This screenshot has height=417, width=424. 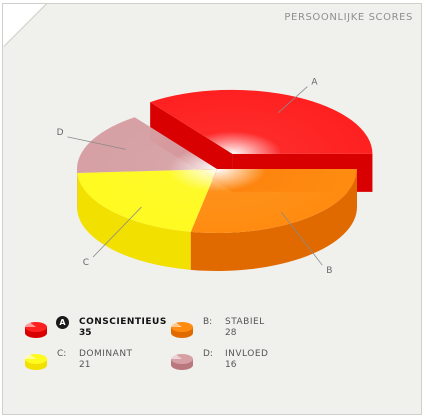 What do you see at coordinates (292, 100) in the screenshot?
I see `leader-line-a` at bounding box center [292, 100].